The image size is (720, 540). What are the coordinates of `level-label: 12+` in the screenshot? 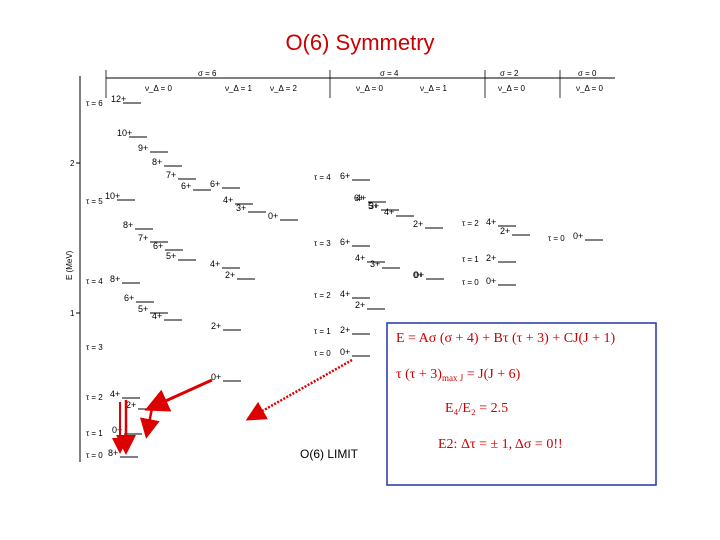 It's located at (118, 99).